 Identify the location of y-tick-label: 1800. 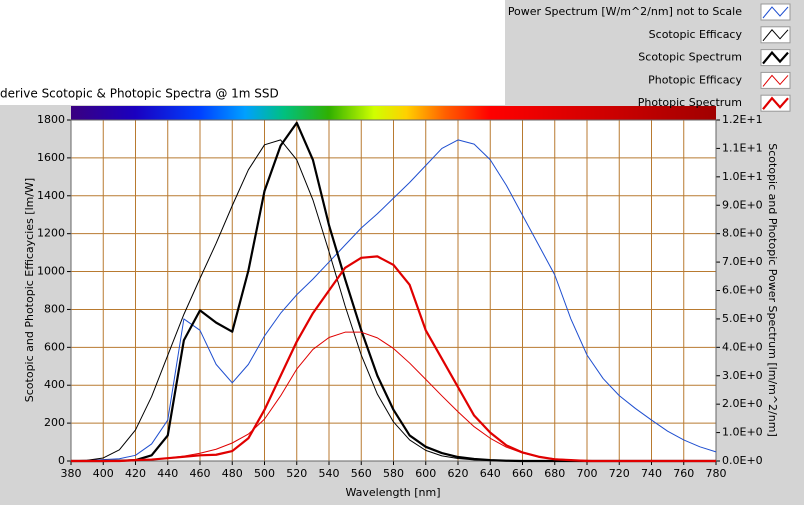
(51, 119).